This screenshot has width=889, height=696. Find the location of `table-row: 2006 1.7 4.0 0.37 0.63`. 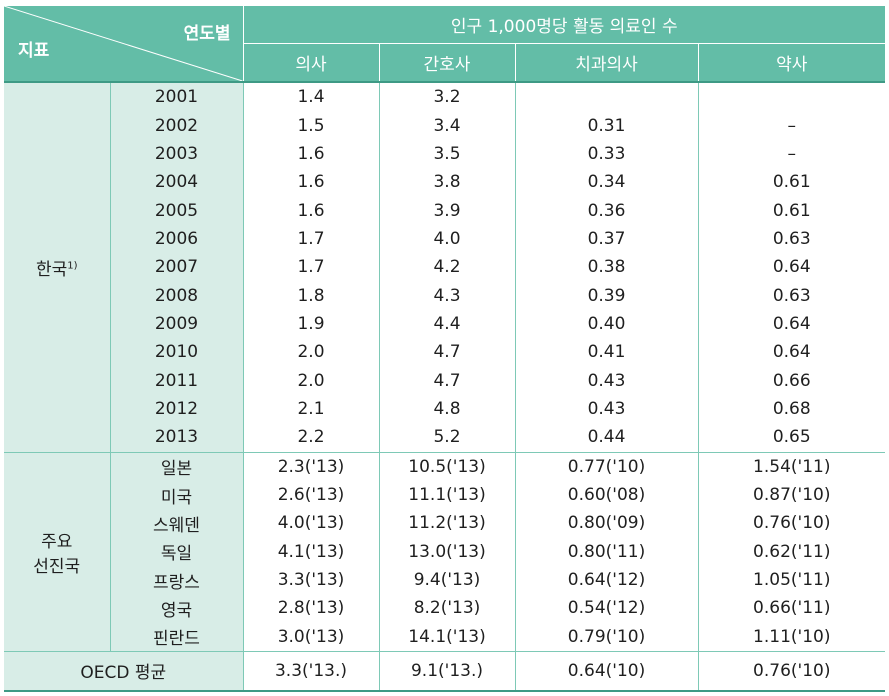

table-row: 2006 1.7 4.0 0.37 0.63 is located at coordinates (444, 239).